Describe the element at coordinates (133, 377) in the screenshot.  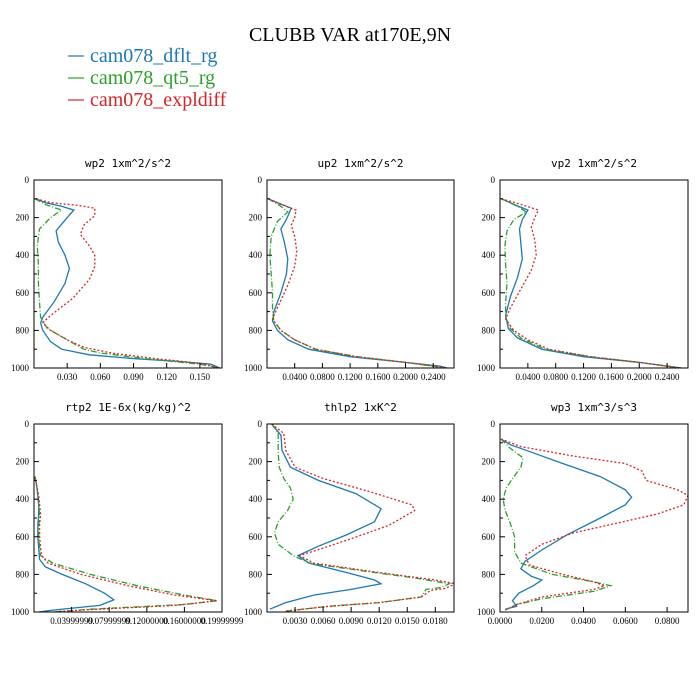
I see `x-tick-label: 0.090` at that location.